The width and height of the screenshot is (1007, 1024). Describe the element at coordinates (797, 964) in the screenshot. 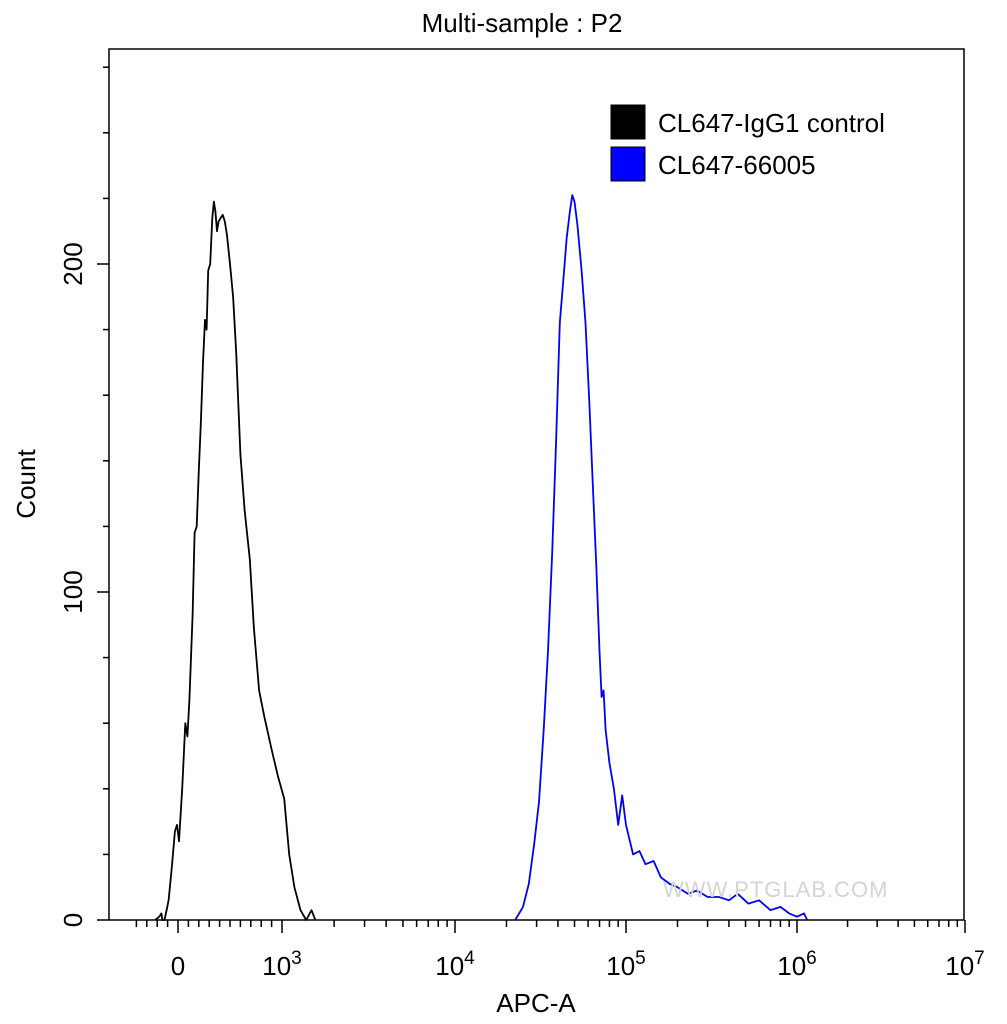

I see `x-tick-label: 10⁶` at that location.